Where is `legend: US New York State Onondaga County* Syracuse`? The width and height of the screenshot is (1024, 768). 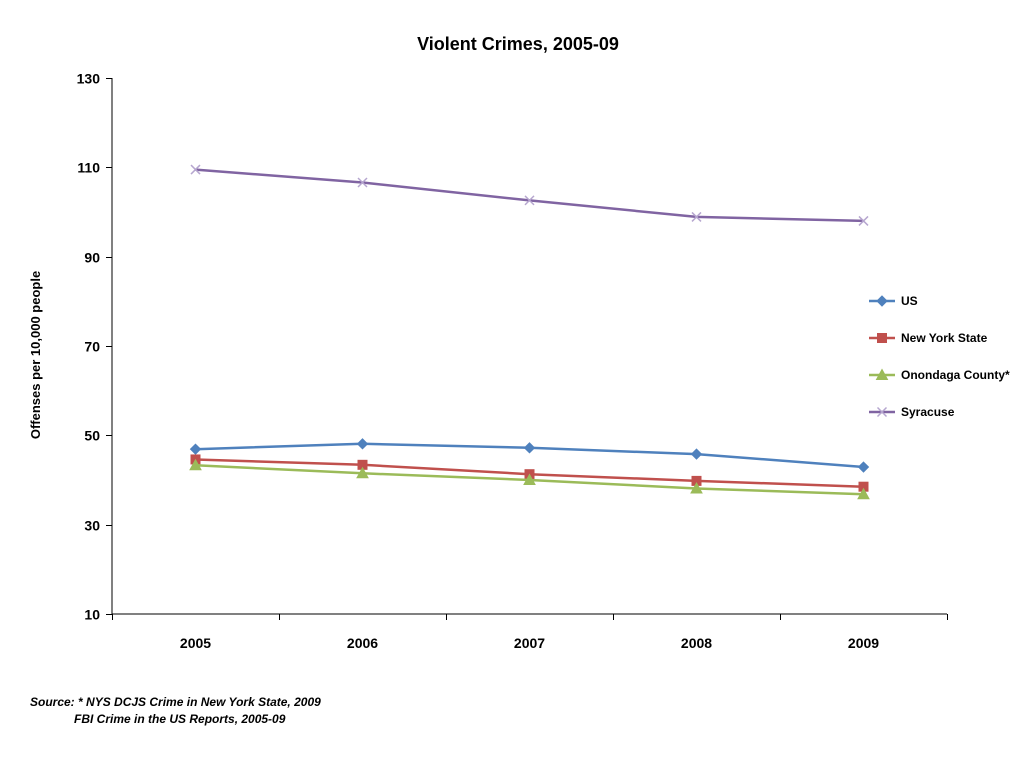 legend: US New York State Onondaga County* Syracuse is located at coordinates (939, 356).